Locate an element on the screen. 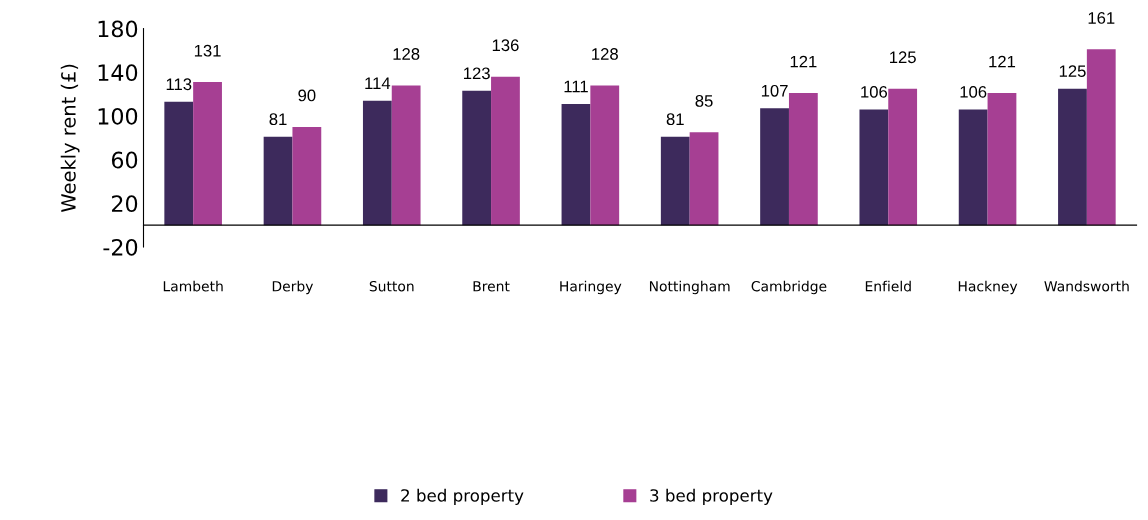 Image resolution: width=1148 pixels, height=520 pixels. x-tick-label: Sutton is located at coordinates (391, 286).